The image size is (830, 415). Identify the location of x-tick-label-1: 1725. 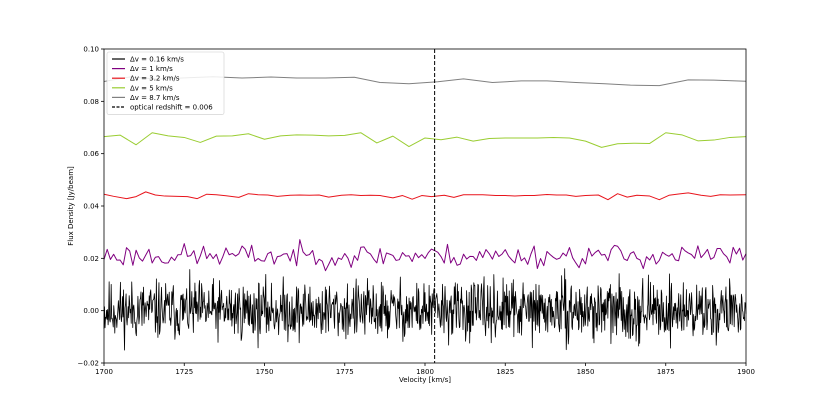
(184, 372).